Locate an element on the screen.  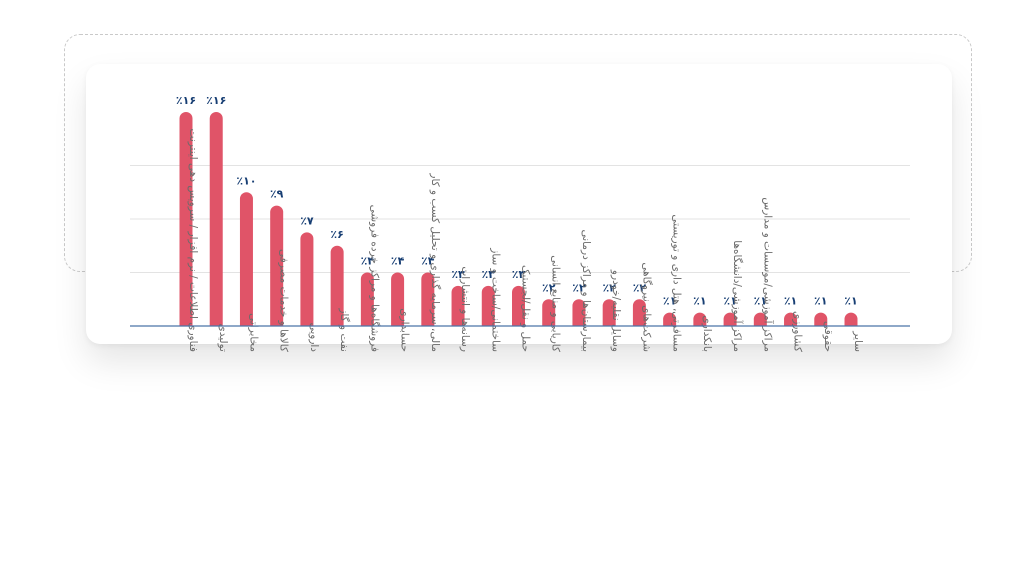
category-label: حمل و نقل/لجستیک is located at coordinates (526, 308).